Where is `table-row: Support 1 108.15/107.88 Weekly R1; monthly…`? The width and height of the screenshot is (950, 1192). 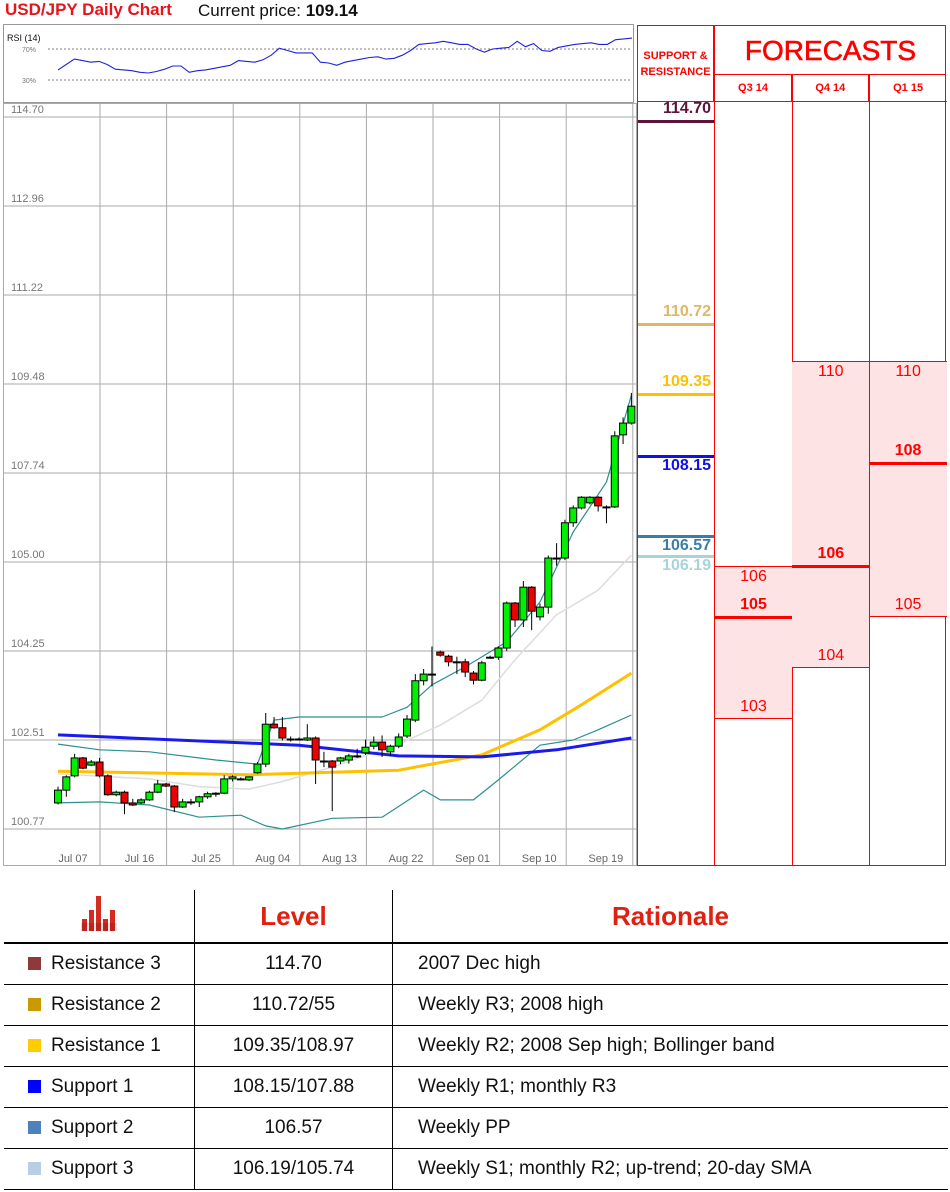
table-row: Support 1 108.15/107.88 Weekly R1; monthly… is located at coordinates (476, 1087).